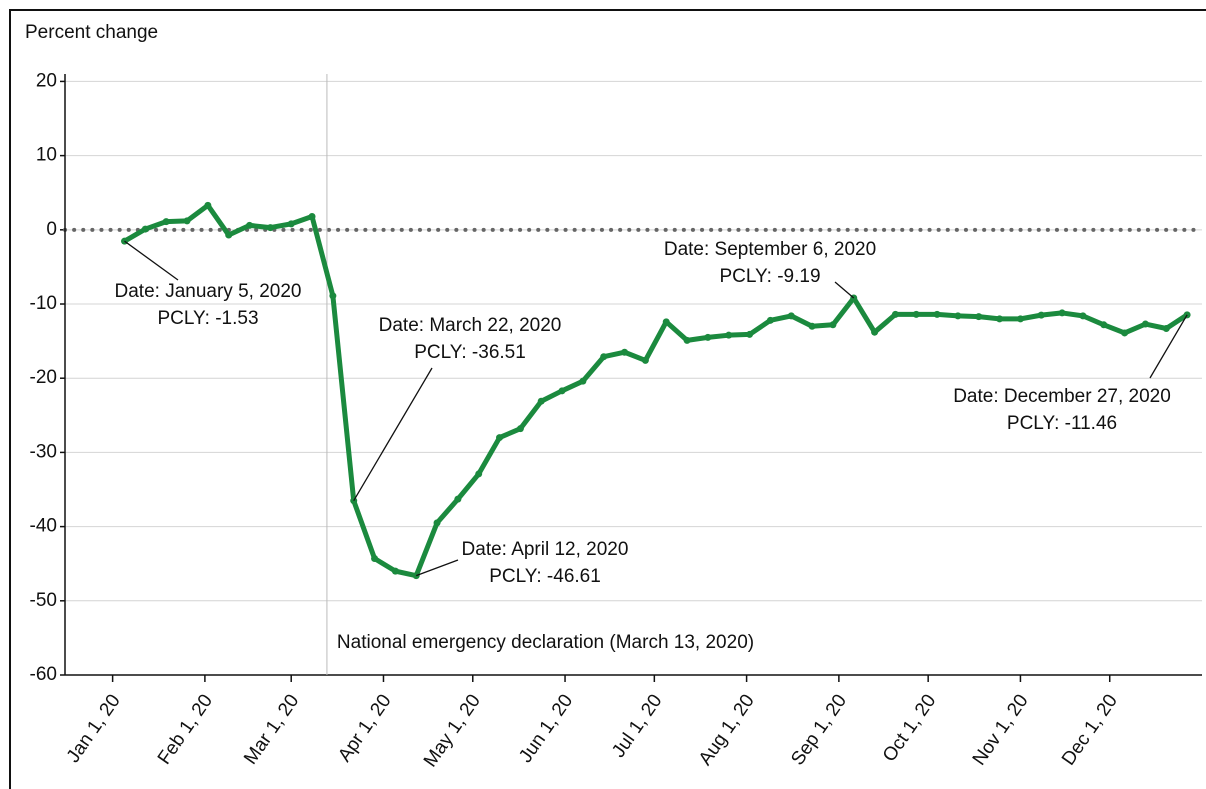  Describe the element at coordinates (727, 730) in the screenshot. I see `x-tick-label: Aug 1, 20` at that location.